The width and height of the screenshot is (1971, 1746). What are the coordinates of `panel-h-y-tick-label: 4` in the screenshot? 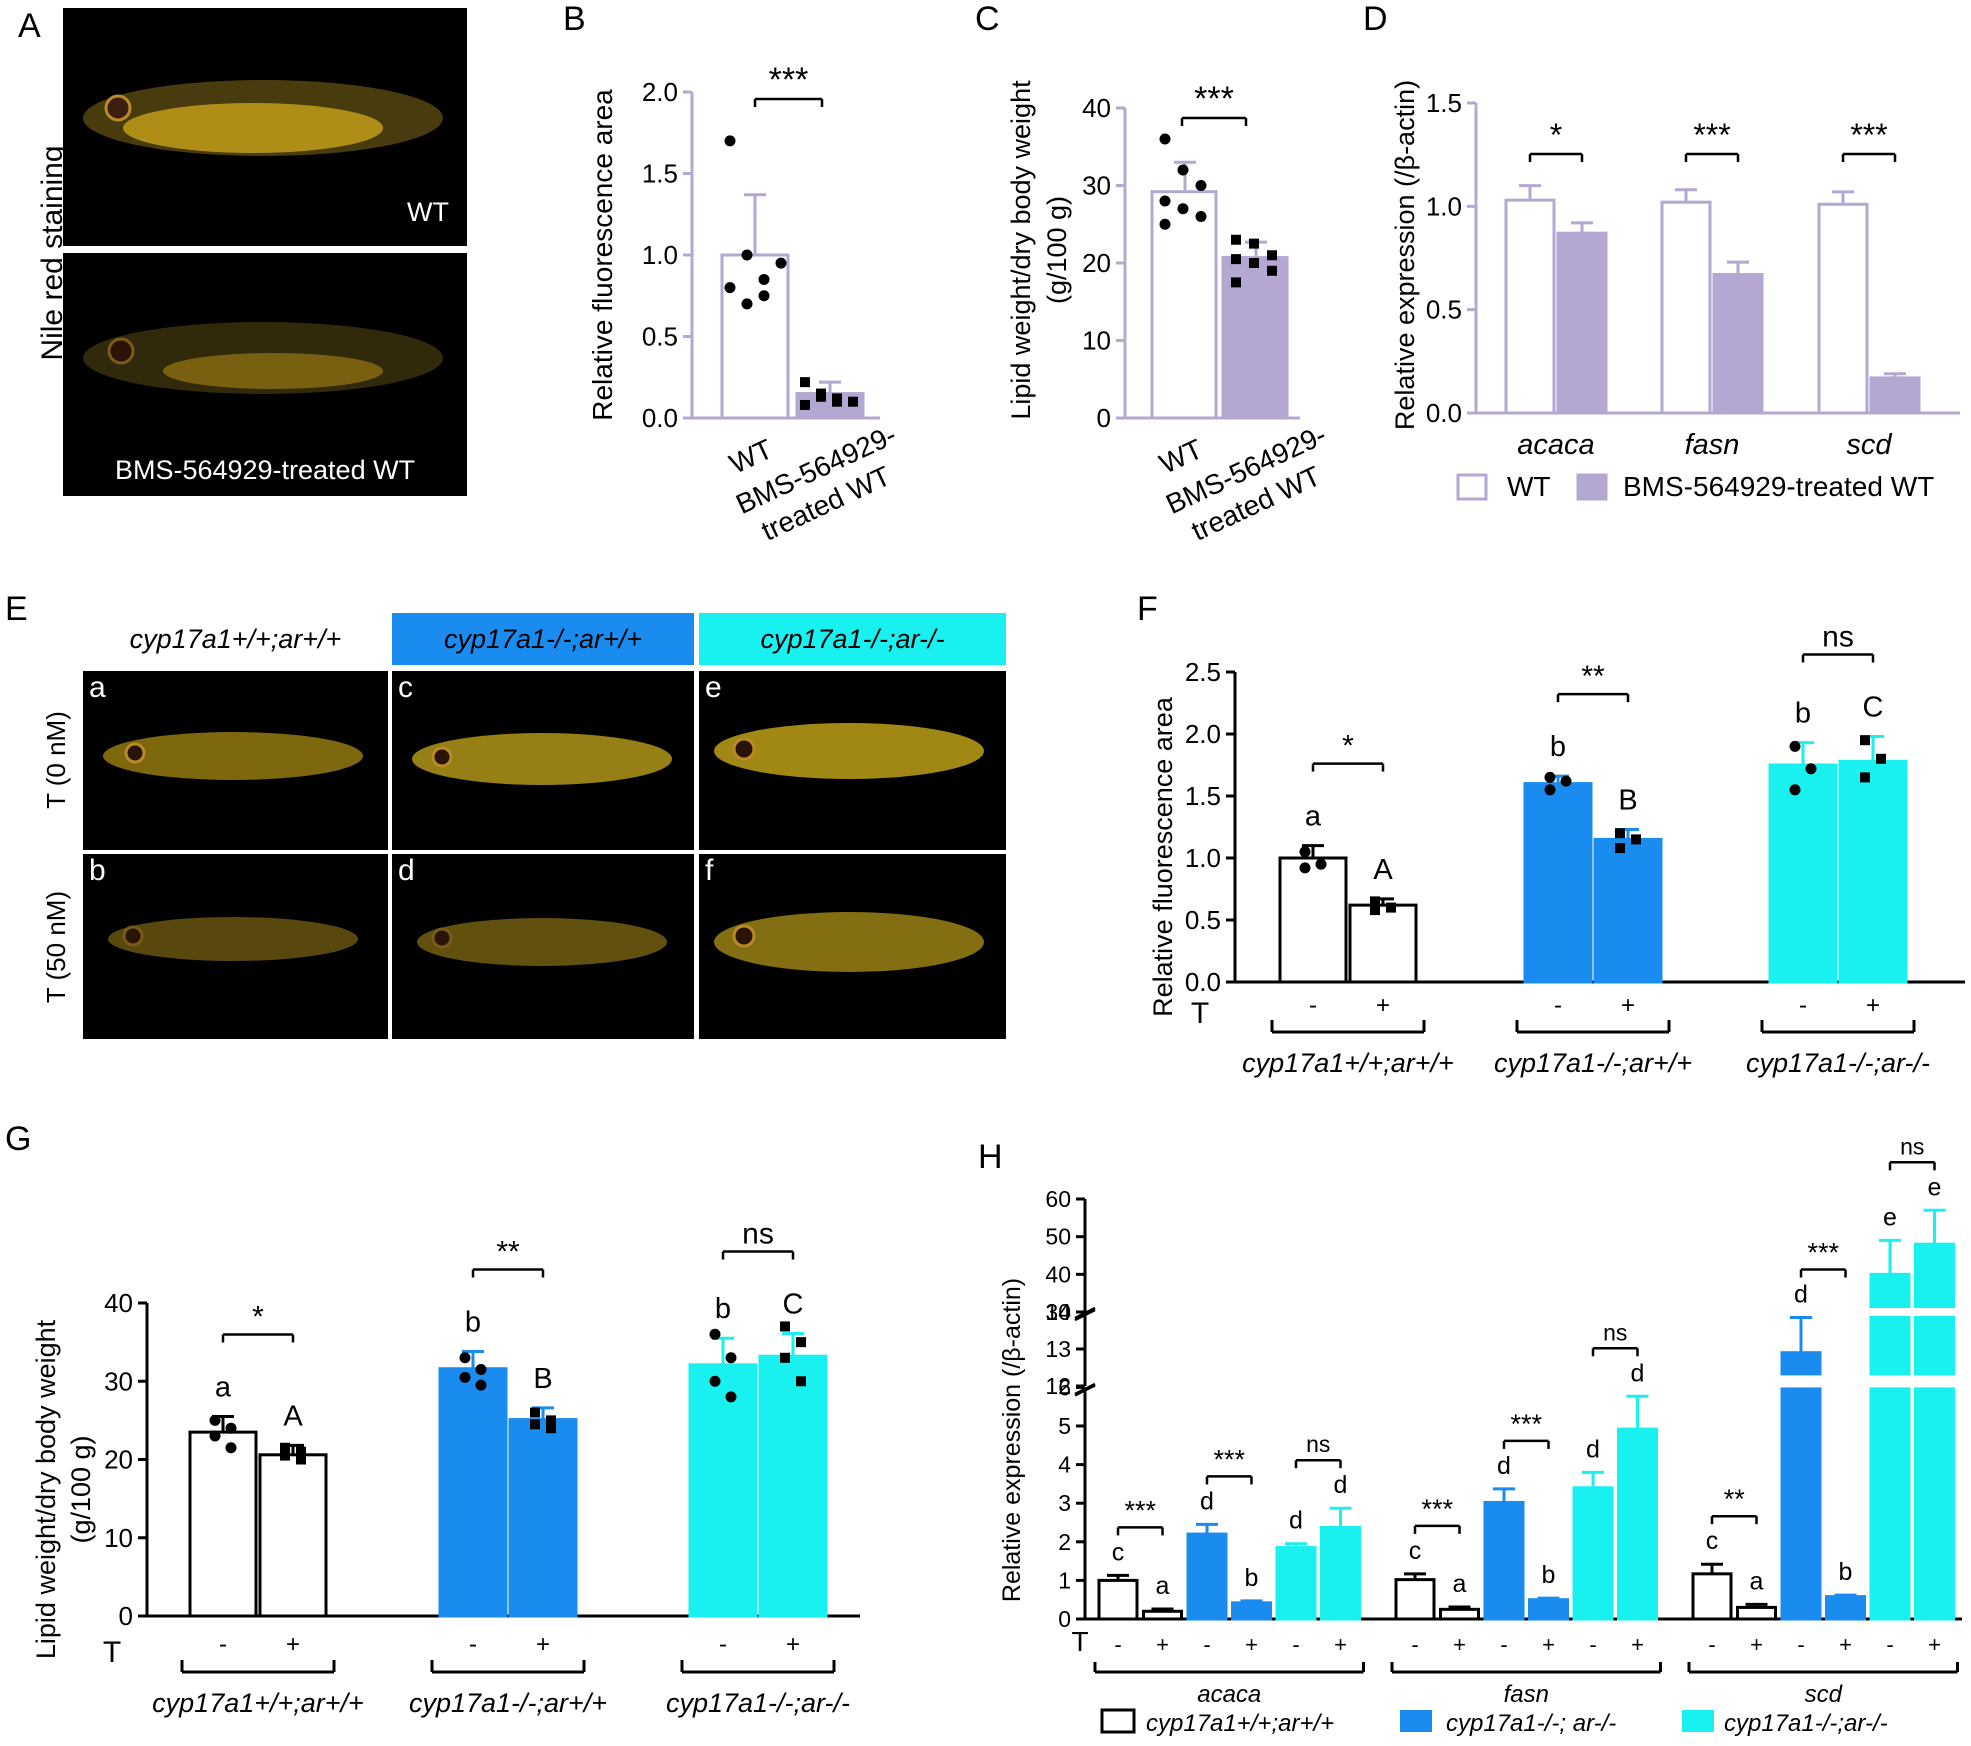 It's located at (1064, 1465).